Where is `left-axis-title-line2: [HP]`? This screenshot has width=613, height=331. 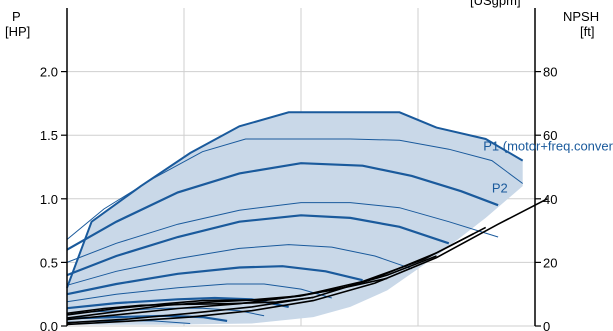
left-axis-title-line2: [HP] is located at coordinates (17, 31).